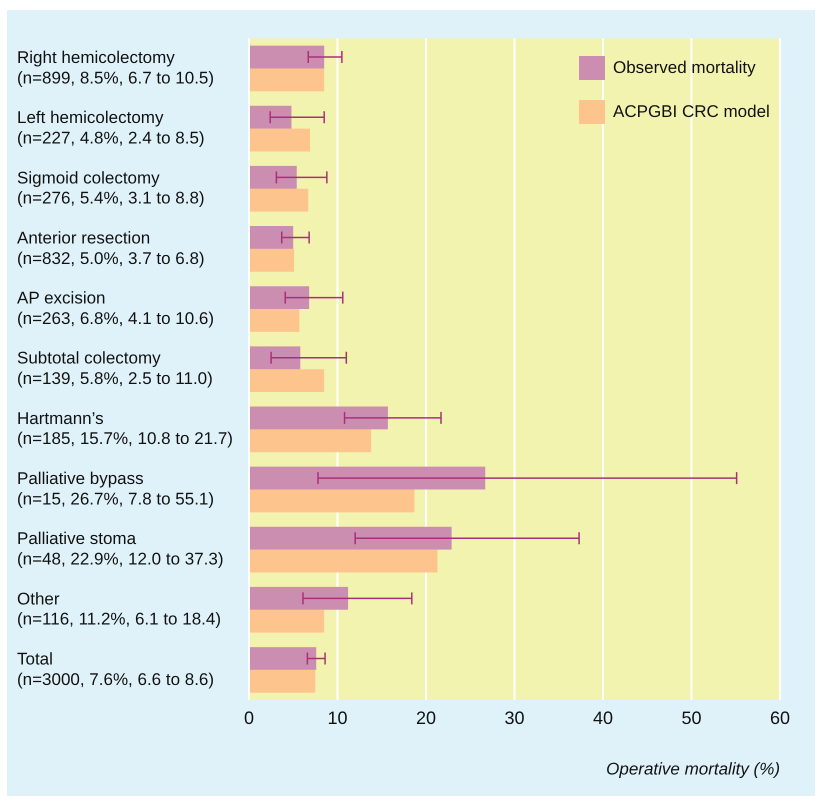  I want to click on y-tick-label: Sigmoid colectomy (n=276, 5.4%, 3.1 to 8.8), so click(111, 188).